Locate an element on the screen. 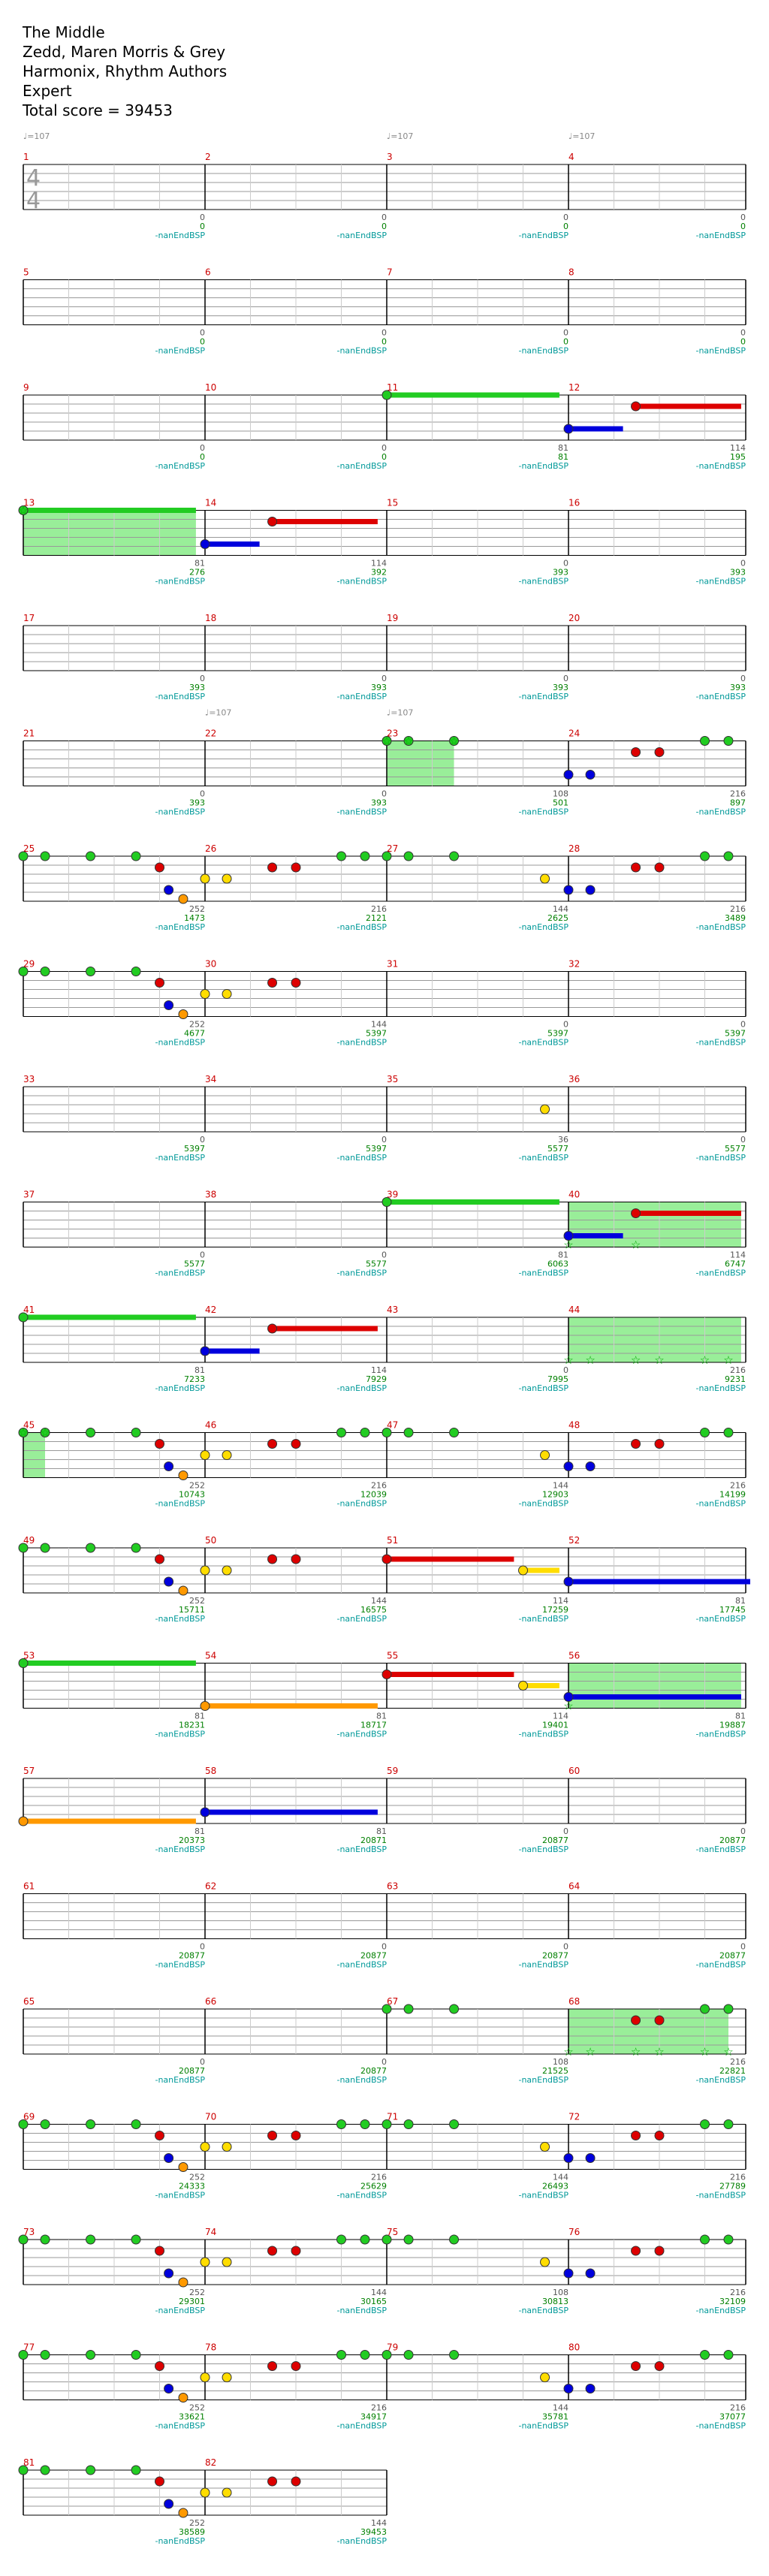 The width and height of the screenshot is (769, 2576). cumulative-score: 12903 is located at coordinates (555, 1495).